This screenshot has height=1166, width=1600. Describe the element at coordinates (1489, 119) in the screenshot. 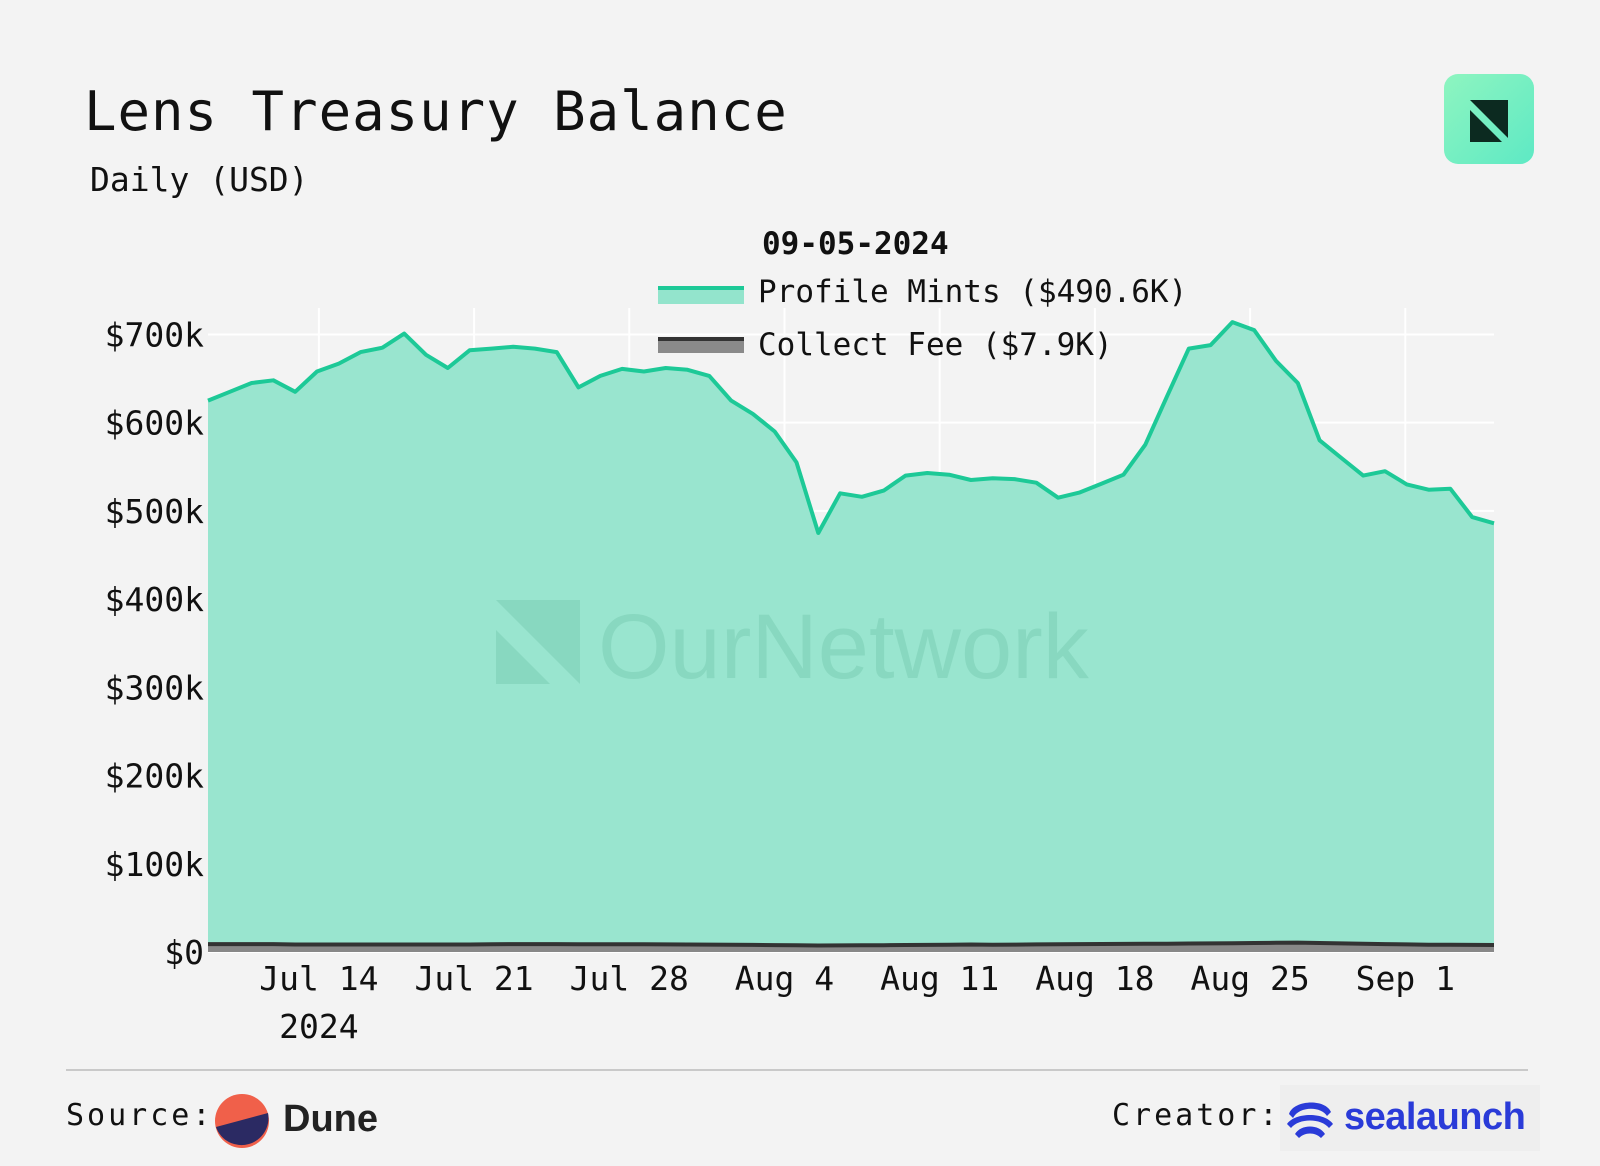

I see `ournetwork-logo-icon` at that location.